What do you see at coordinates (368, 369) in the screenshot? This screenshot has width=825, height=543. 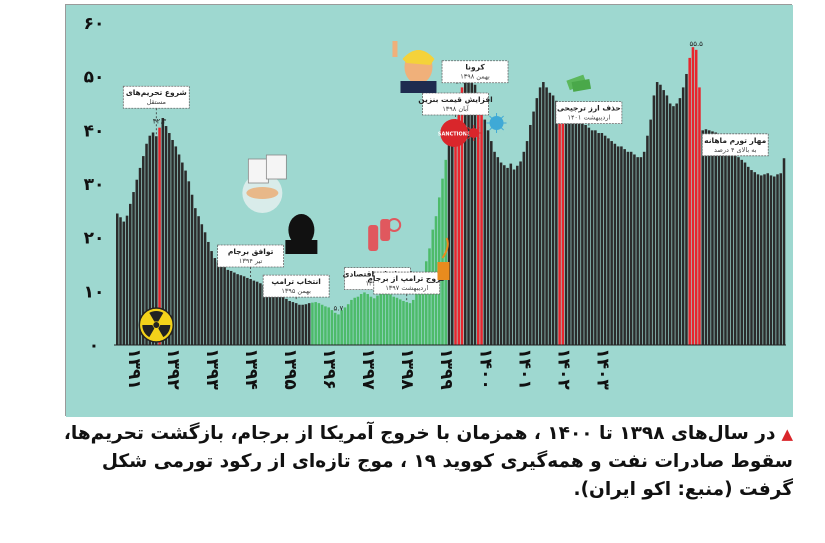 I see `x-year-label: ۱۳۹۷` at bounding box center [368, 369].